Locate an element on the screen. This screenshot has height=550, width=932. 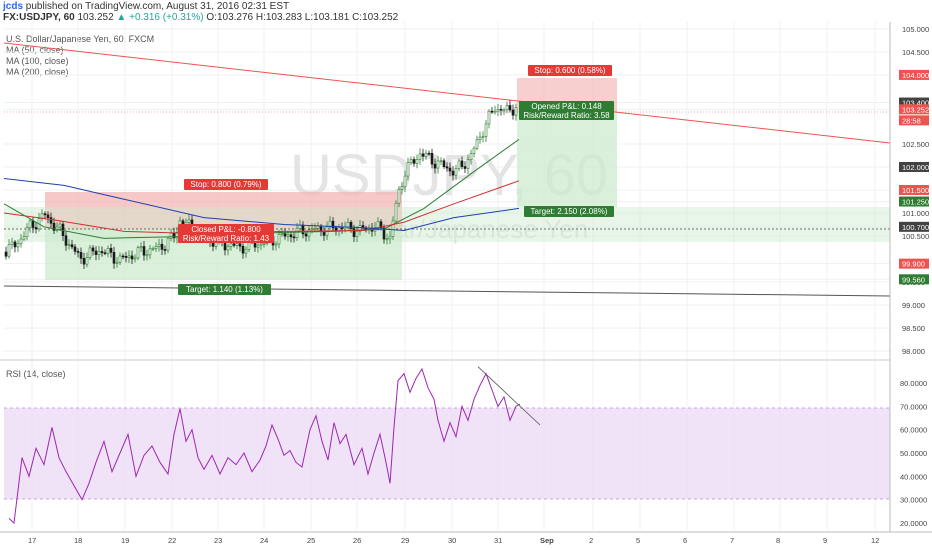
price-label-text: 100.700 is located at coordinates (915, 227).